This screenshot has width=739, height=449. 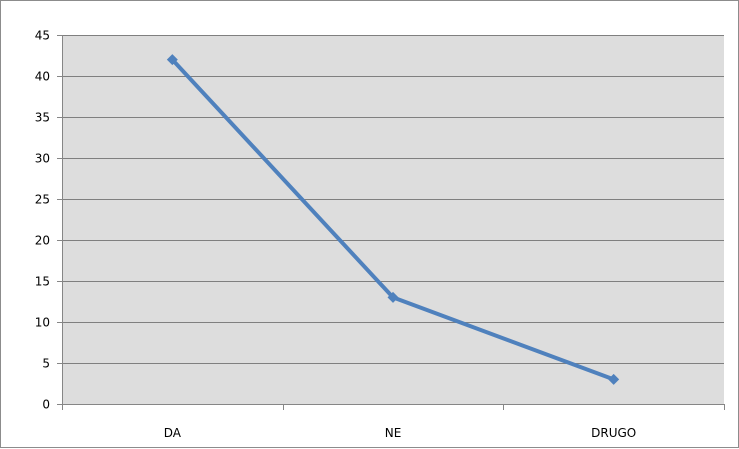 I want to click on x-tick-label: DRUGO, so click(x=613, y=433).